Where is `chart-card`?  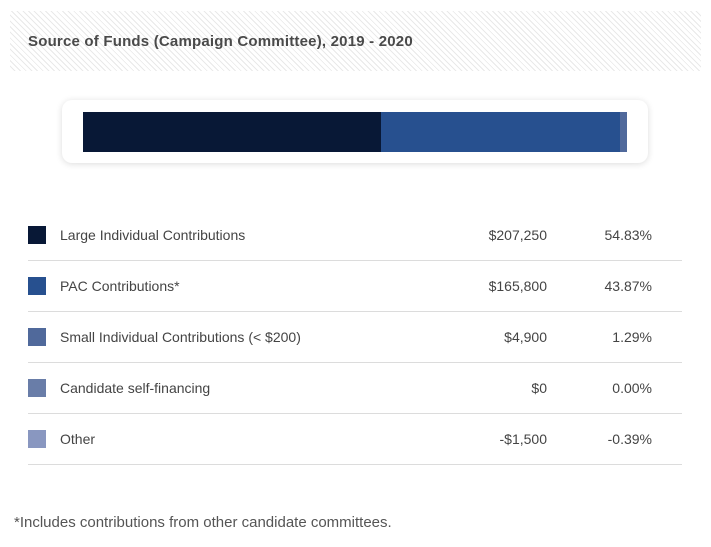
chart-card is located at coordinates (355, 131).